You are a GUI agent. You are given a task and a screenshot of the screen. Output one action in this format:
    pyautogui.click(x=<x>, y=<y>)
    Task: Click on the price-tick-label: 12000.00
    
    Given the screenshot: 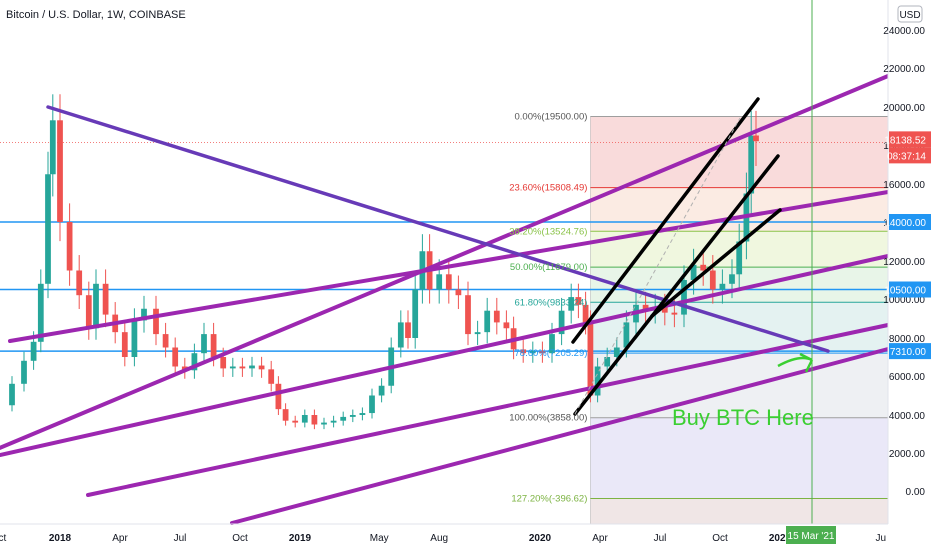 What is the action you would take?
    pyautogui.click(x=904, y=262)
    